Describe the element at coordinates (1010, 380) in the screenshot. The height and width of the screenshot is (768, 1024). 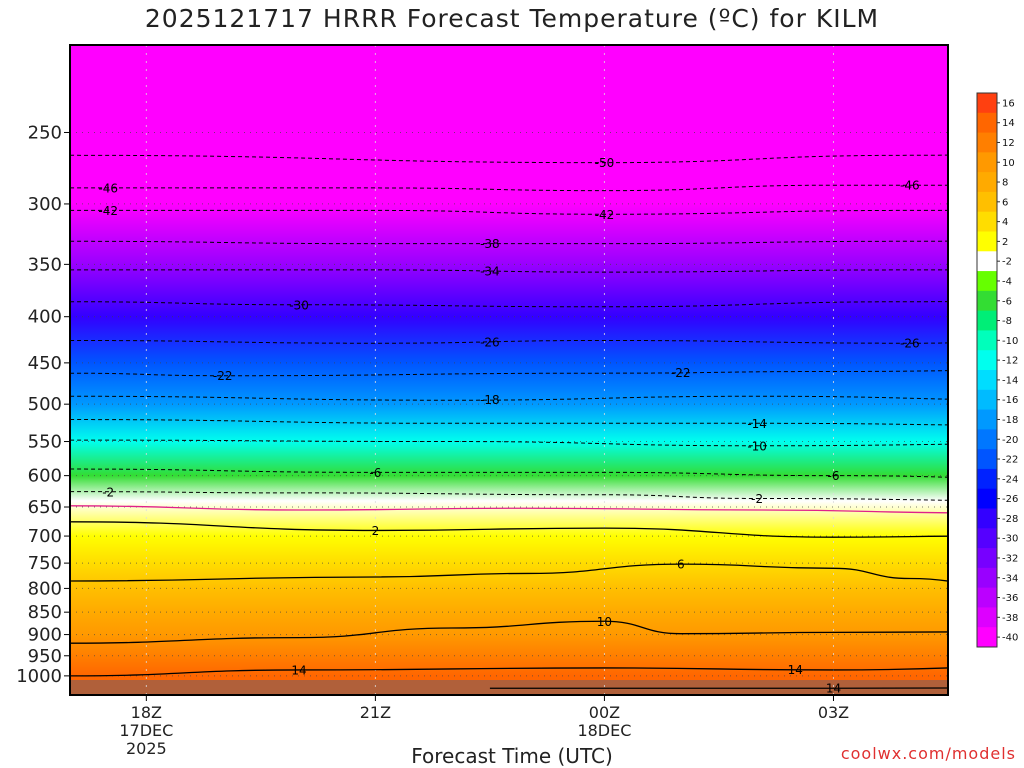
I see `colorbar-label: -14` at that location.